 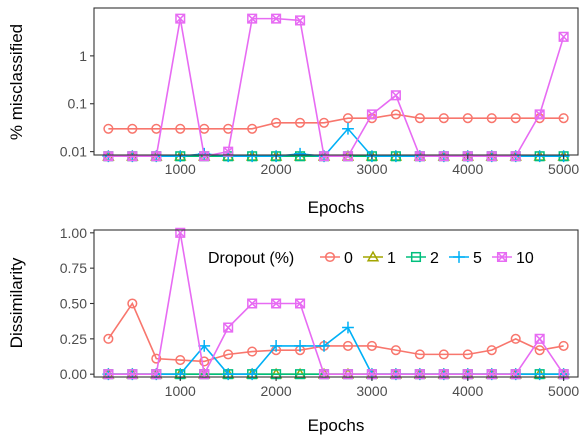 I want to click on legend-label: 10, so click(x=525, y=258).